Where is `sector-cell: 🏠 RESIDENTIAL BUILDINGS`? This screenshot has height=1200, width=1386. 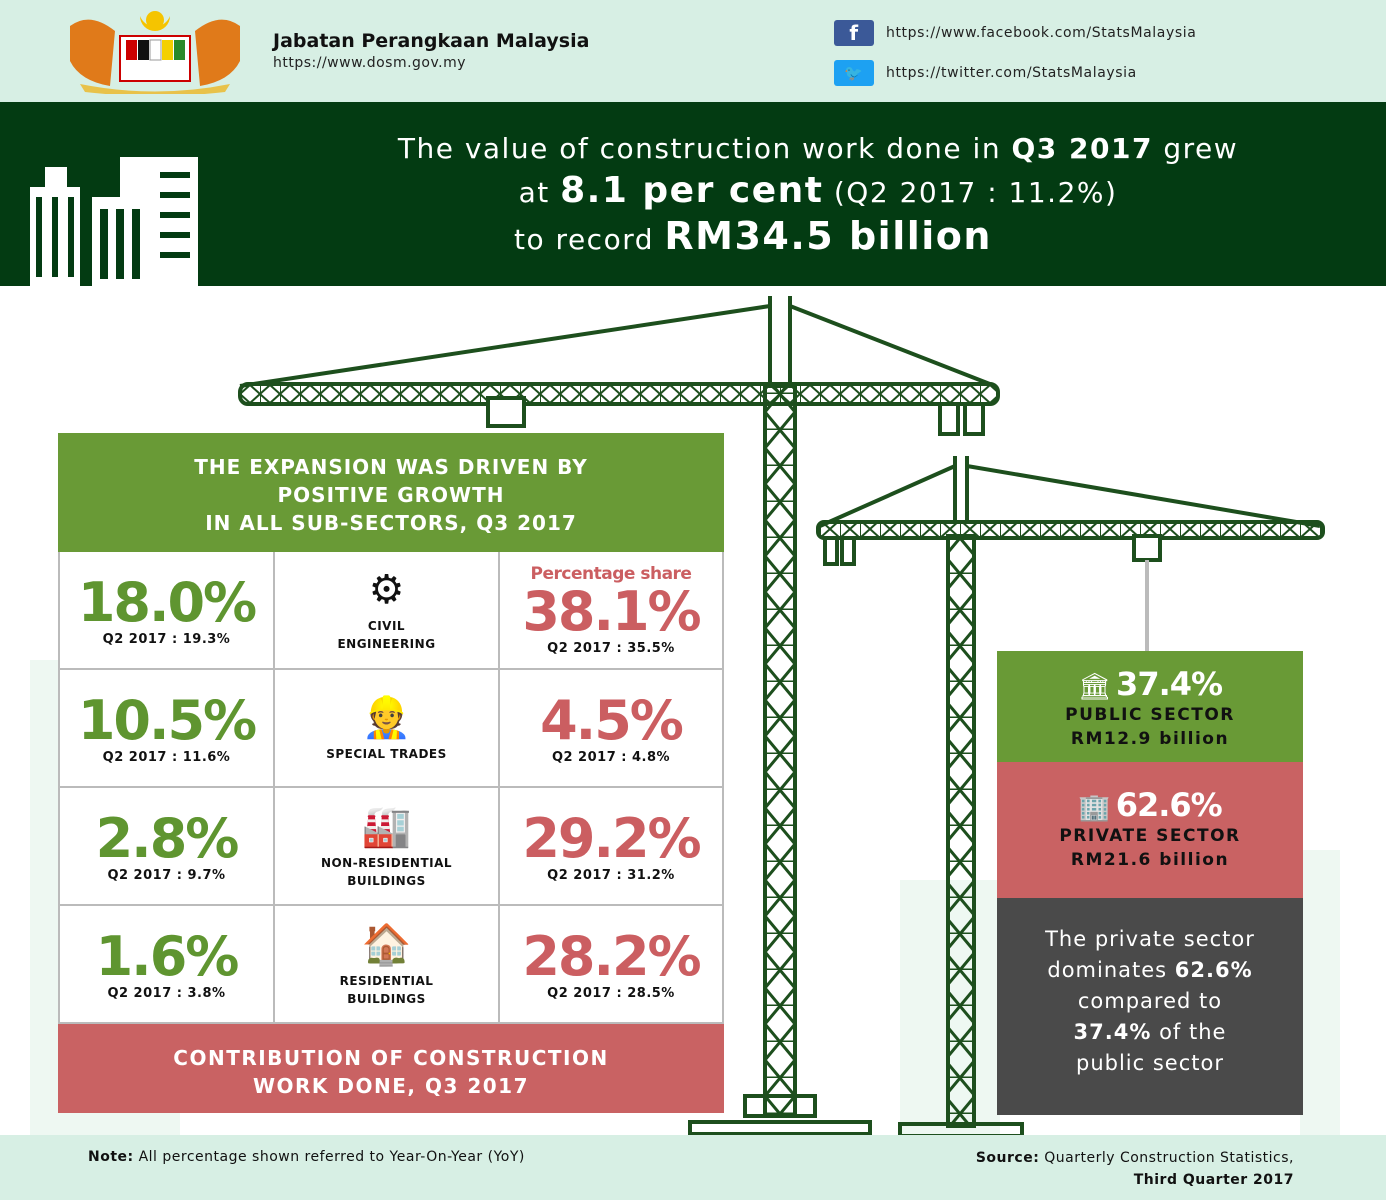
sector-cell: 🏠 RESIDENTIAL BUILDINGS is located at coordinates (387, 964).